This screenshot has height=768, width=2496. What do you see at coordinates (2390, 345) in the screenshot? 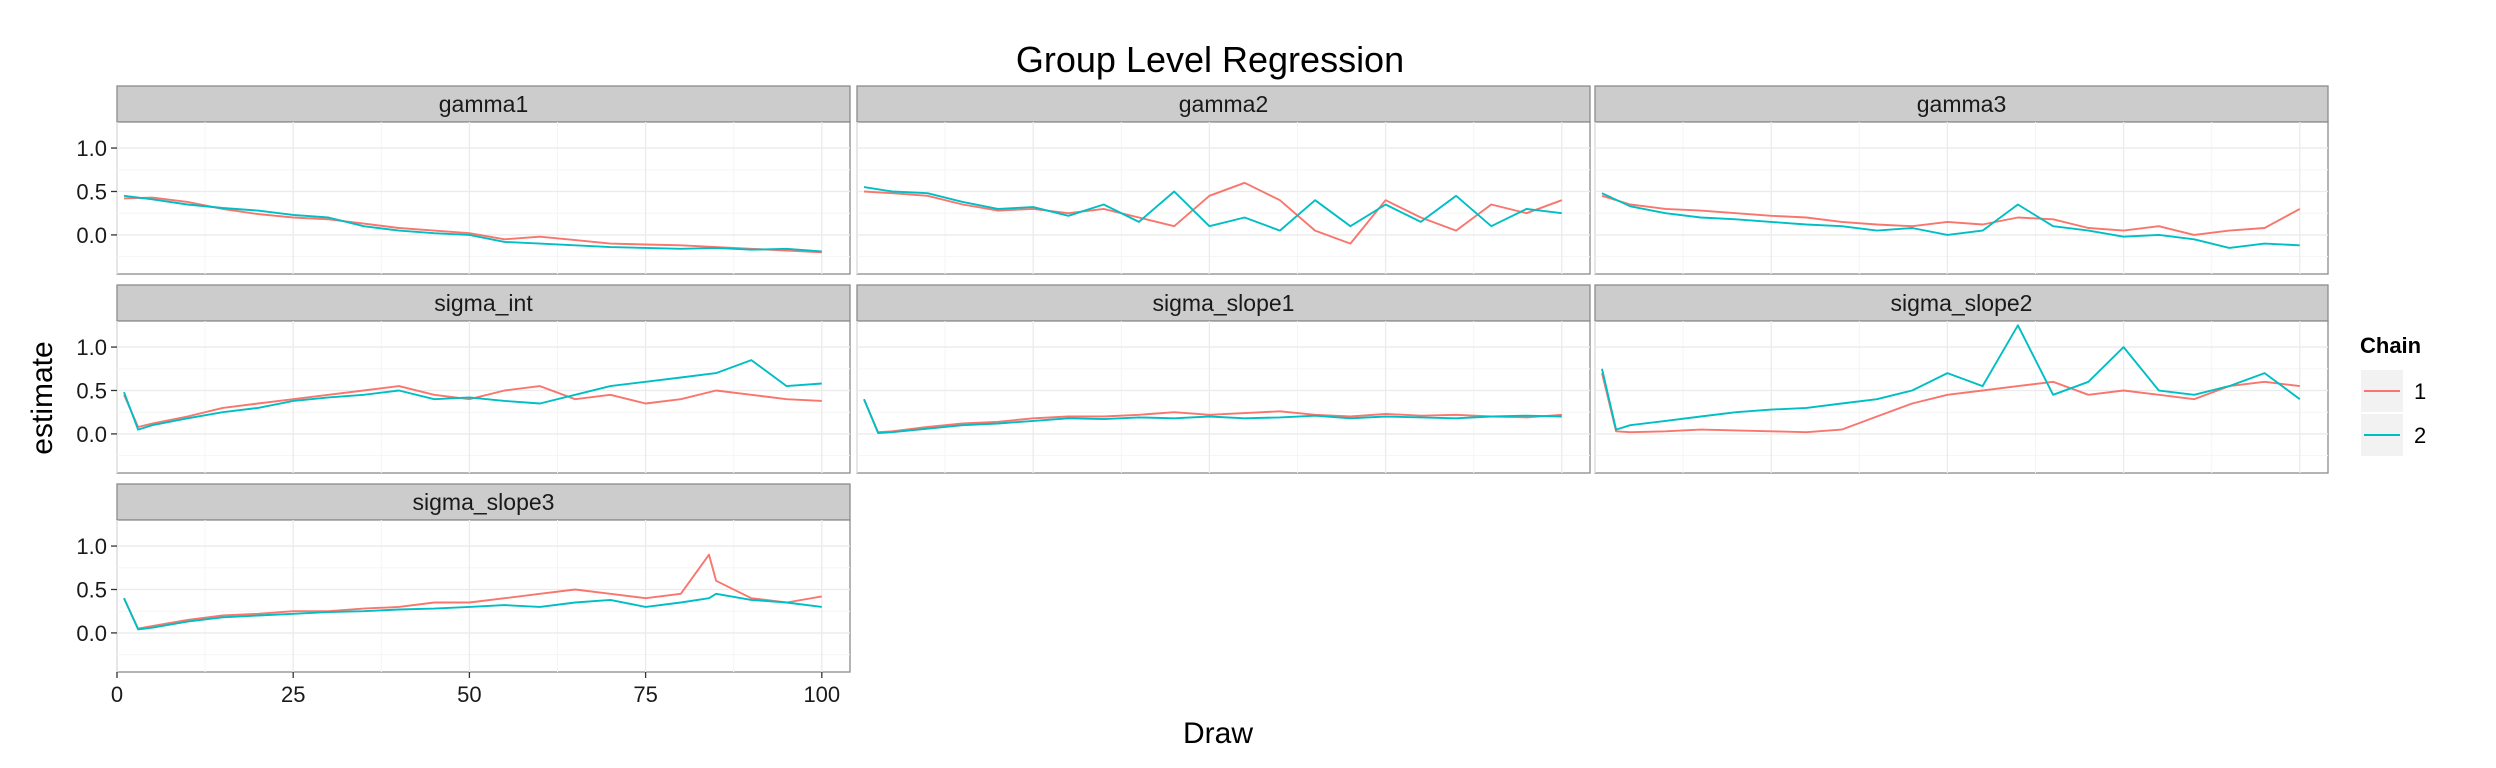
I see `legend-title: Chain` at bounding box center [2390, 345].